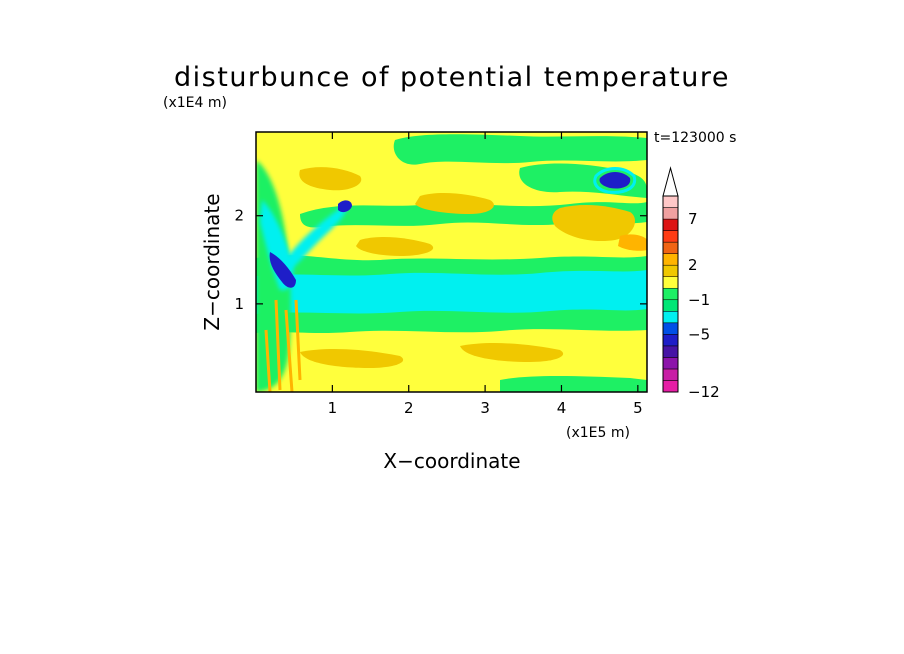 The height and width of the screenshot is (654, 904). I want to click on y-unit-label: (x1E4 m), so click(195, 103).